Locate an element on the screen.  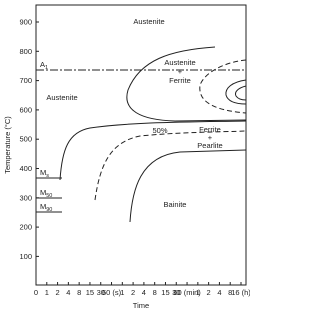
region-label: Bainite is located at coordinates (175, 204).